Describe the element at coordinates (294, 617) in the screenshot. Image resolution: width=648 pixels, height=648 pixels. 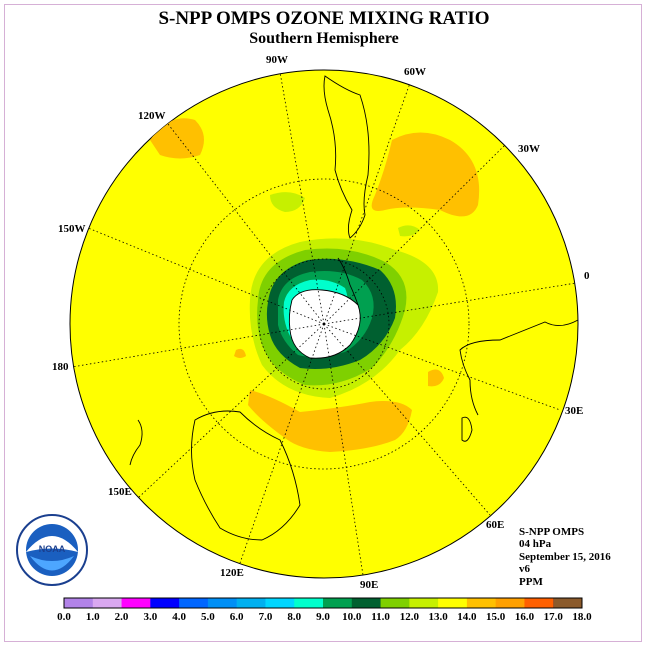
I see `colorbar-tick-label: 8.0` at that location.